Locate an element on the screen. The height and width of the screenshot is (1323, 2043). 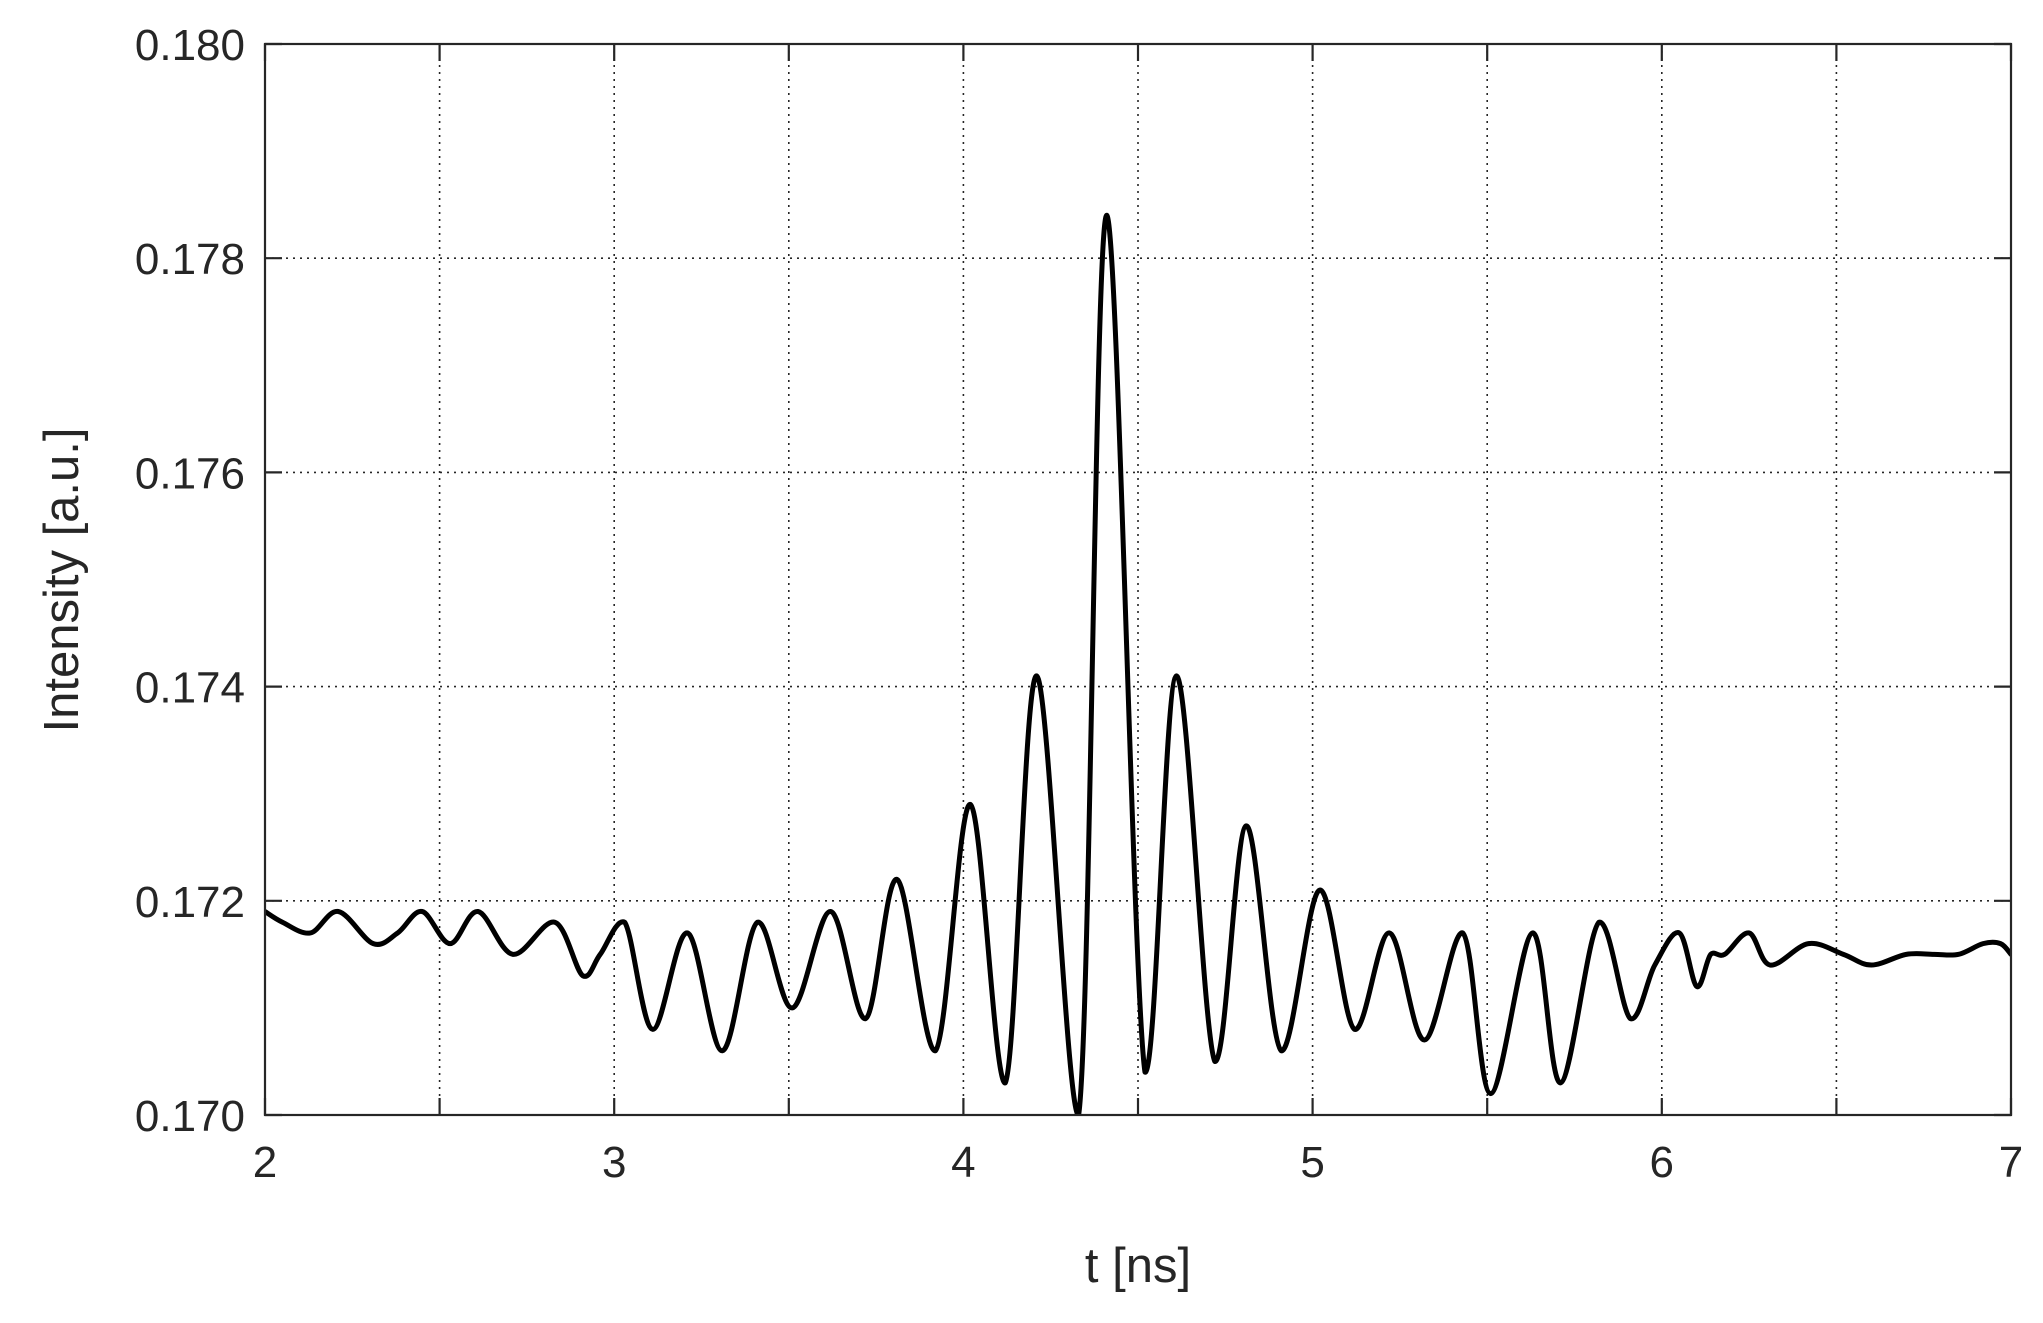
x-tick-label: 4 is located at coordinates (963, 1162).